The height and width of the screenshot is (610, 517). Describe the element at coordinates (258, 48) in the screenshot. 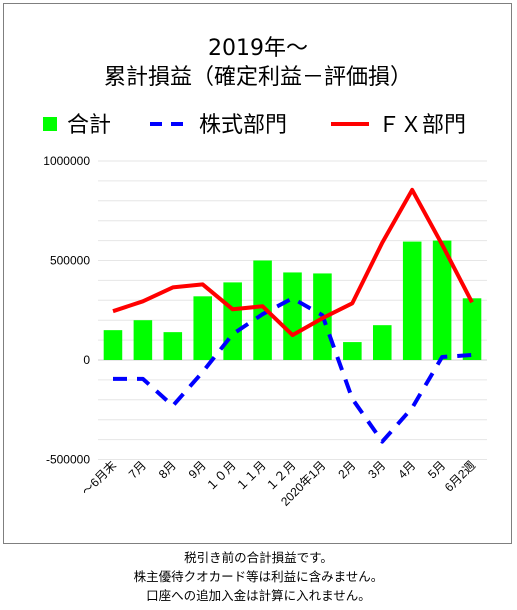

I see `chart-title-line-1: 2019年～` at that location.